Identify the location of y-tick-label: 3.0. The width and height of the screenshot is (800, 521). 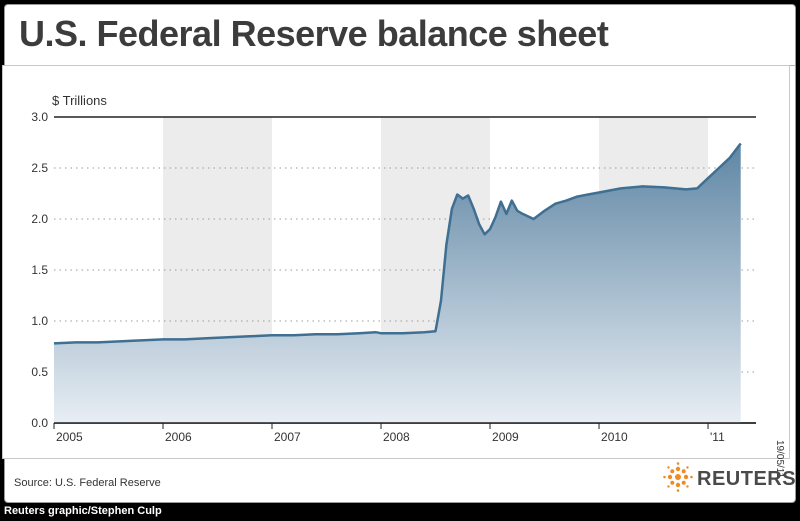
(39, 117).